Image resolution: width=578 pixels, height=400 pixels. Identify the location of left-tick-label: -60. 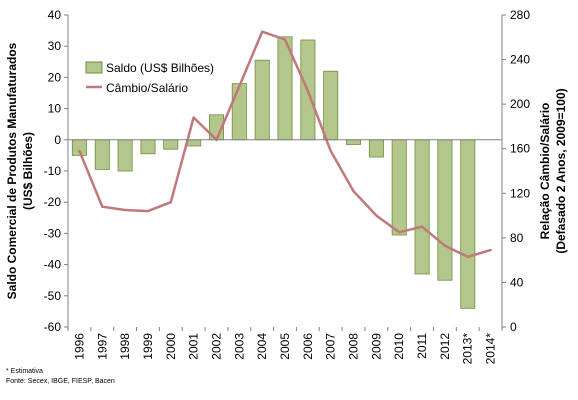
(53, 327).